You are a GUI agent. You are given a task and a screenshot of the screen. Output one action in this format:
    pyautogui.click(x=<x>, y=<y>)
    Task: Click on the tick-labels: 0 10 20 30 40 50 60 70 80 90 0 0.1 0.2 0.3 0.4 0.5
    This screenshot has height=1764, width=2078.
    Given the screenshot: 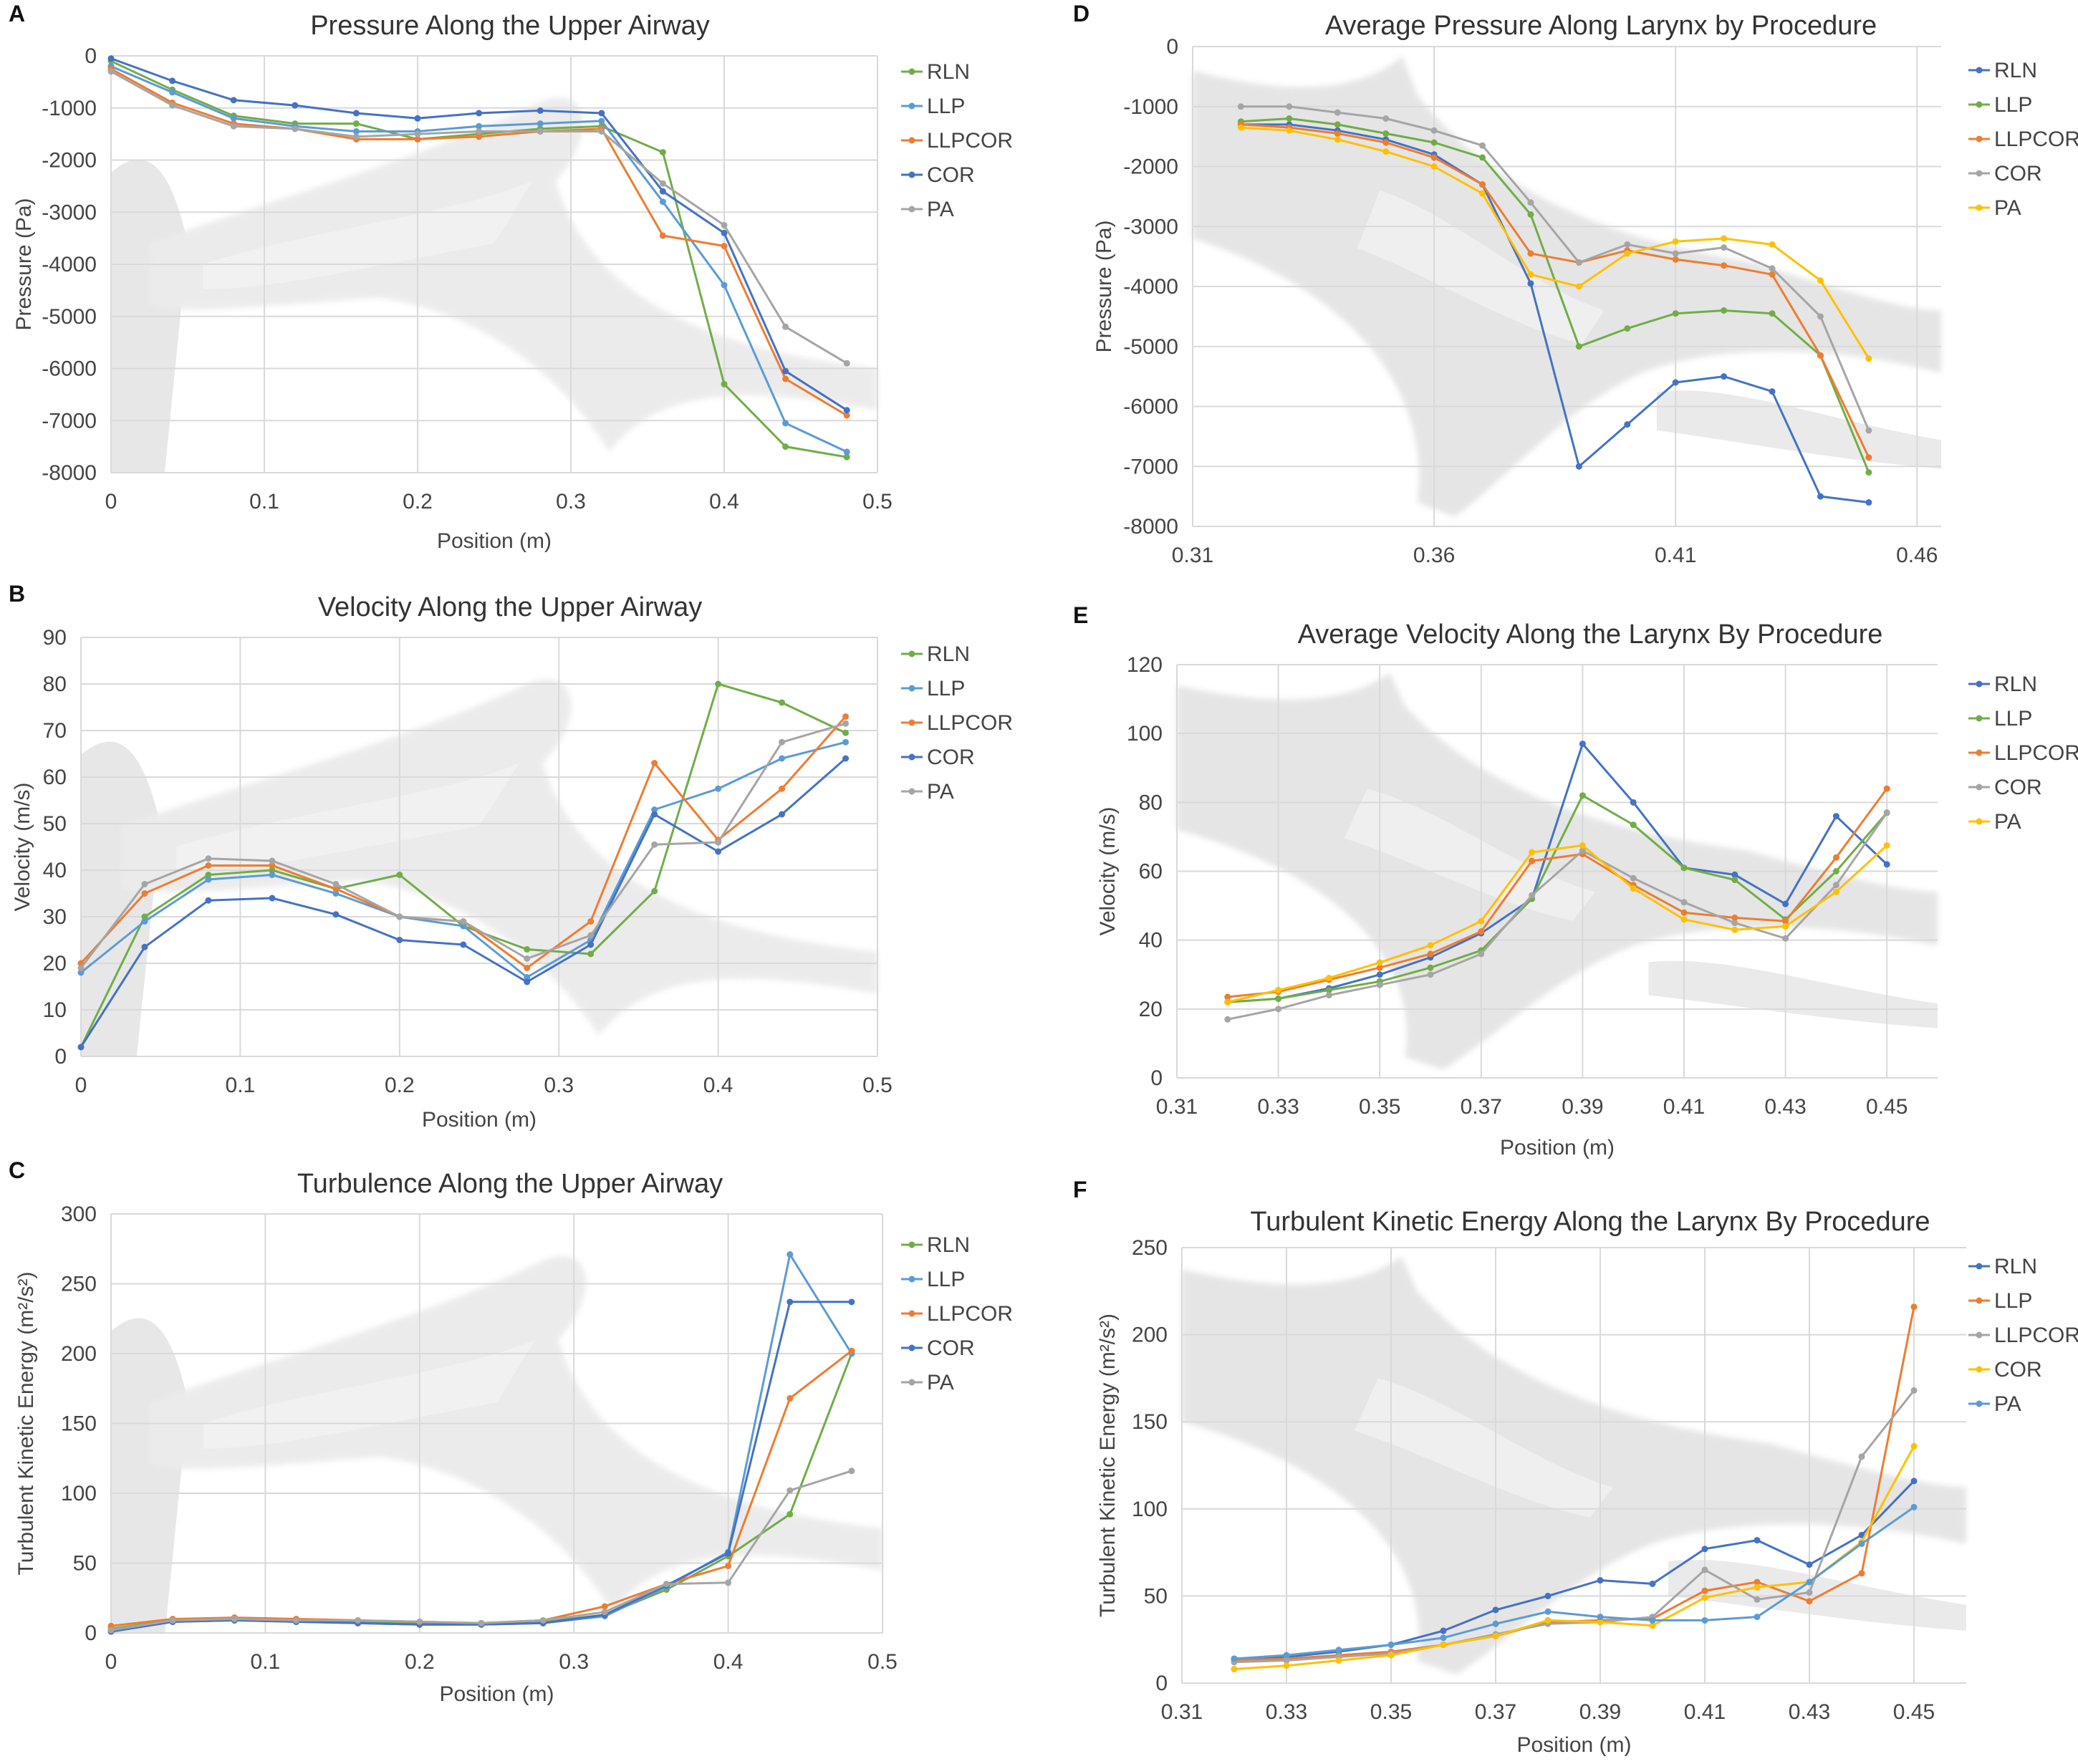 What is the action you would take?
    pyautogui.click(x=468, y=861)
    